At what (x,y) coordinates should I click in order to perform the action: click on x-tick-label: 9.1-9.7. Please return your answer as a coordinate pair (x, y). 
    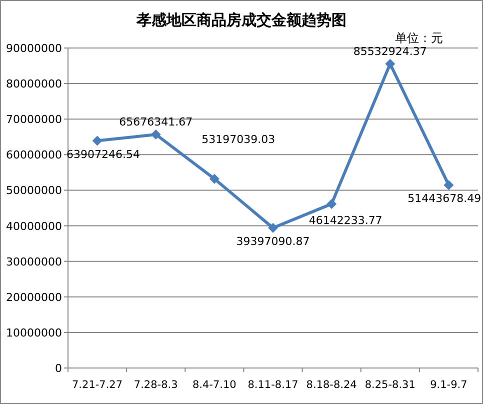
    Looking at the image, I should click on (449, 385).